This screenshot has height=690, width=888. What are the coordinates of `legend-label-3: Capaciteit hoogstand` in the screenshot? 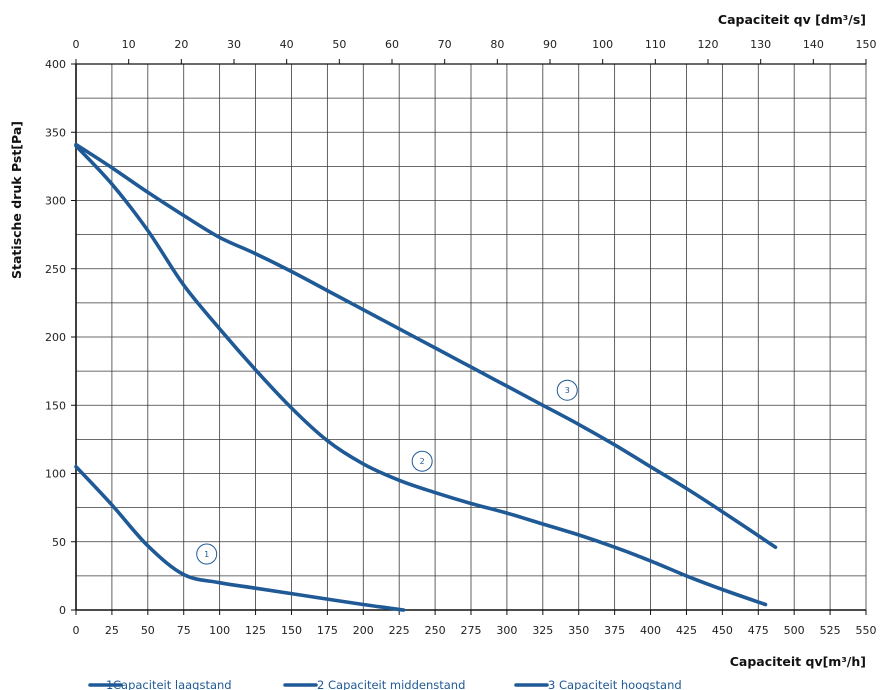 It's located at (620, 684).